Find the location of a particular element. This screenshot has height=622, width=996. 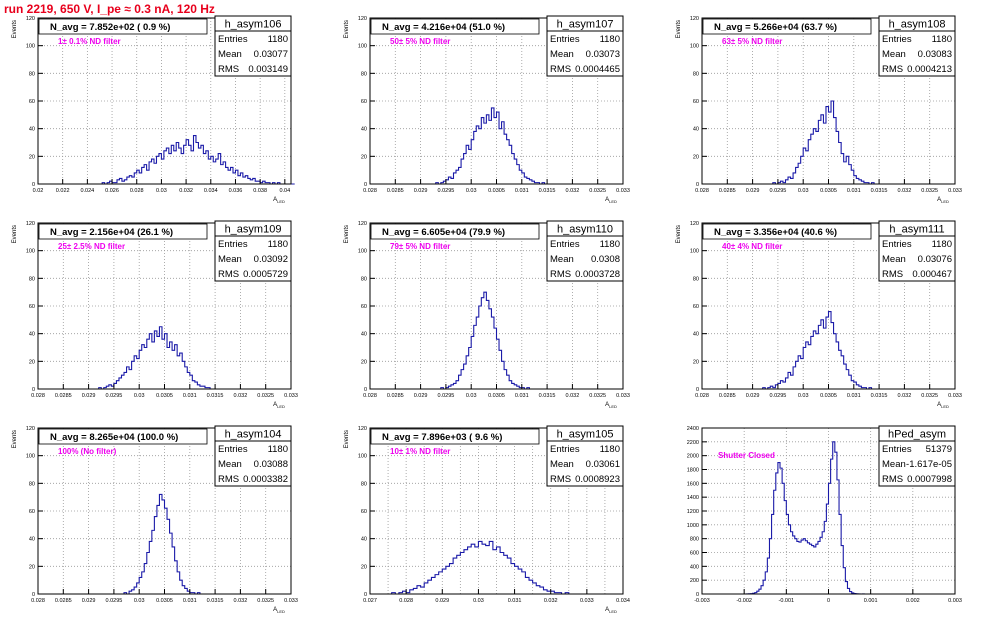

y-tick-label: 120 is located at coordinates (362, 224).